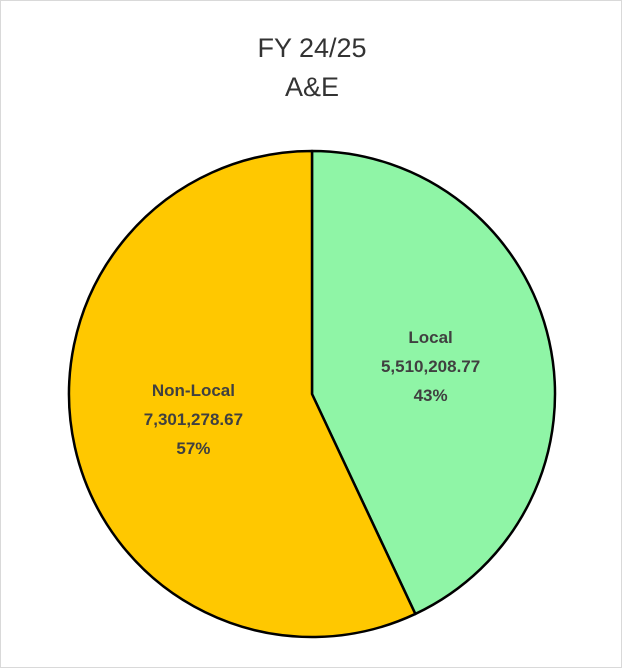 The height and width of the screenshot is (668, 622). I want to click on slice-percent-label: 43%, so click(431, 395).